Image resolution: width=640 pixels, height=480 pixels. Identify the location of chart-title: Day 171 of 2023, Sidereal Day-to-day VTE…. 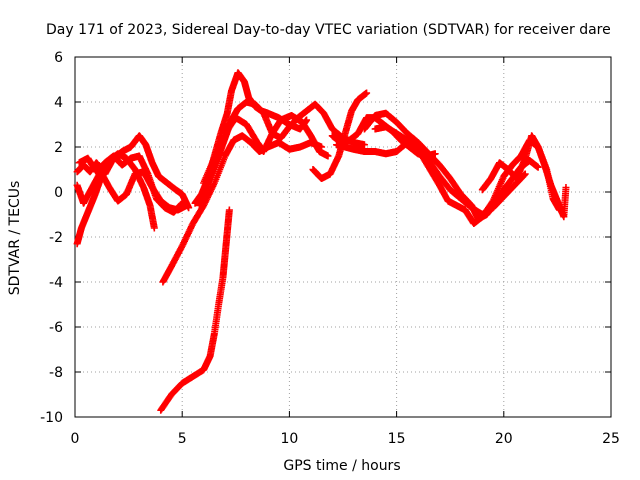
(328, 30).